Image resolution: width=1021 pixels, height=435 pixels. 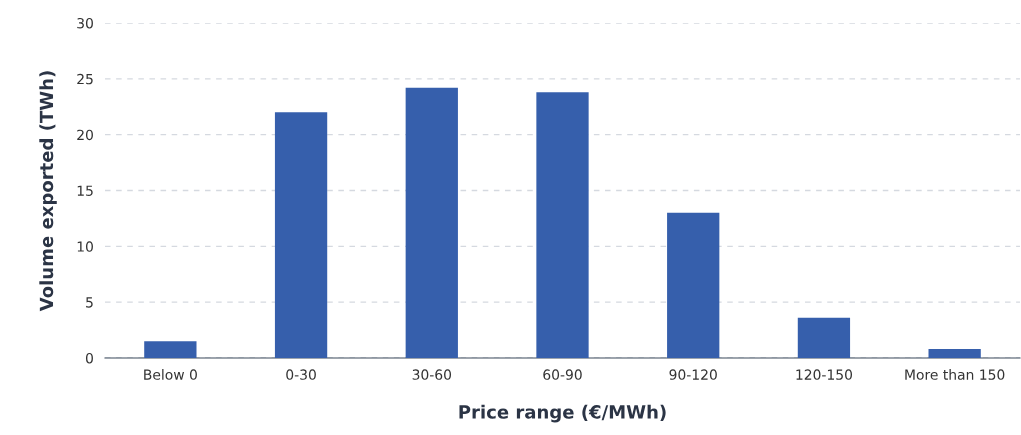 I want to click on x-tick-label: More than 150, so click(x=955, y=374).